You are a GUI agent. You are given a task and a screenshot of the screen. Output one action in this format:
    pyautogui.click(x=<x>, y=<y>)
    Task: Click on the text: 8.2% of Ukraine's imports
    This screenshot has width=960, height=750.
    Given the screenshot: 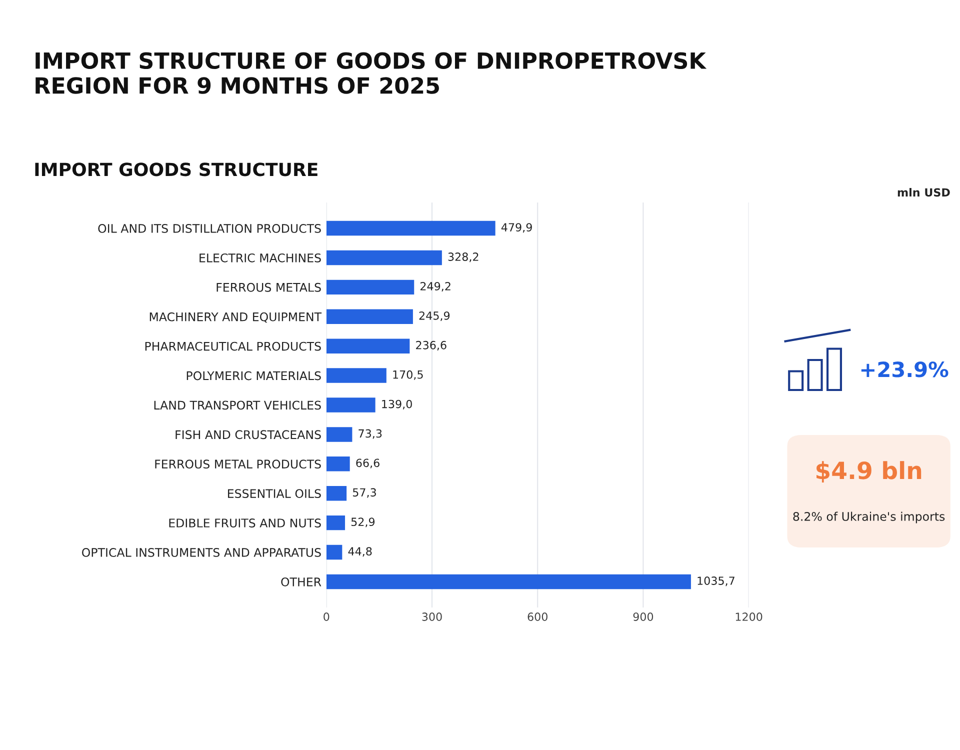 What is the action you would take?
    pyautogui.click(x=869, y=518)
    